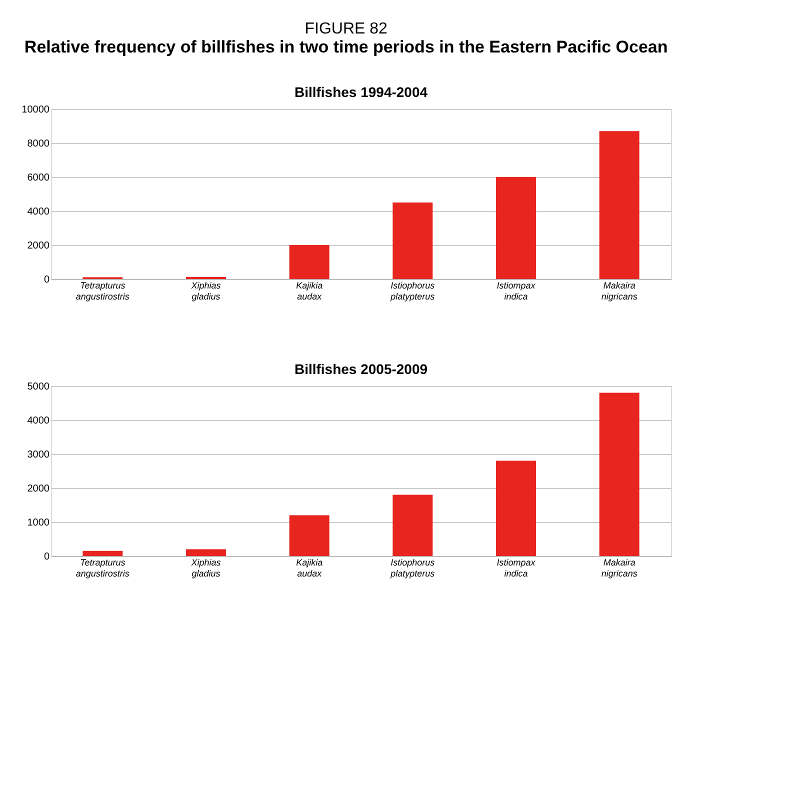 This screenshot has width=792, height=794. I want to click on y-tick-label: 3000, so click(38, 455).